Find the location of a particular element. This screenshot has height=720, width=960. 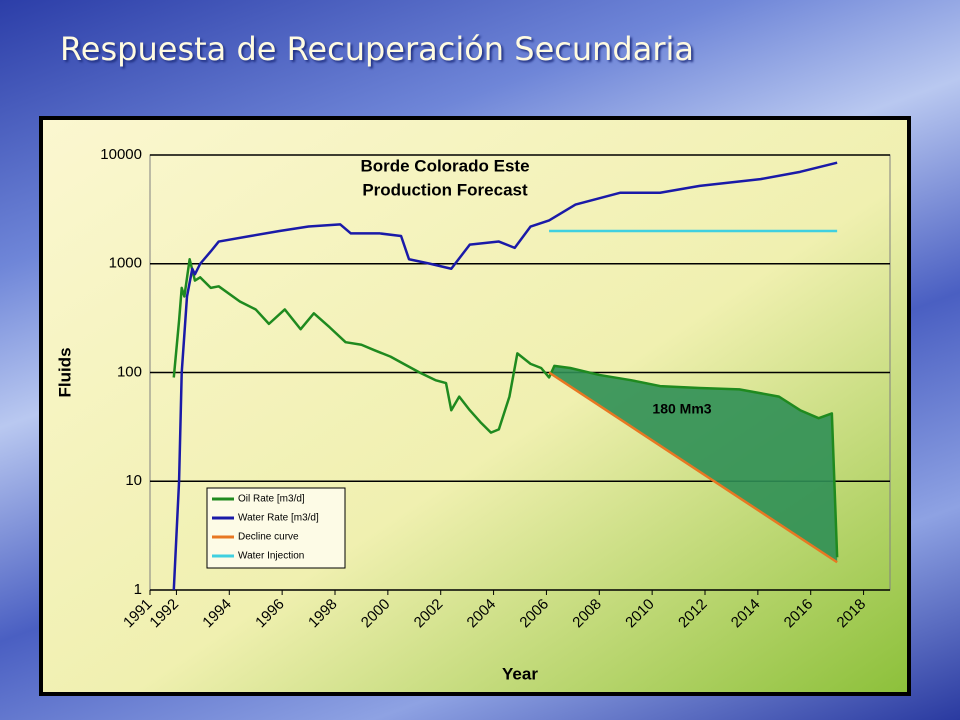

legend-label: Decline curve is located at coordinates (268, 537).